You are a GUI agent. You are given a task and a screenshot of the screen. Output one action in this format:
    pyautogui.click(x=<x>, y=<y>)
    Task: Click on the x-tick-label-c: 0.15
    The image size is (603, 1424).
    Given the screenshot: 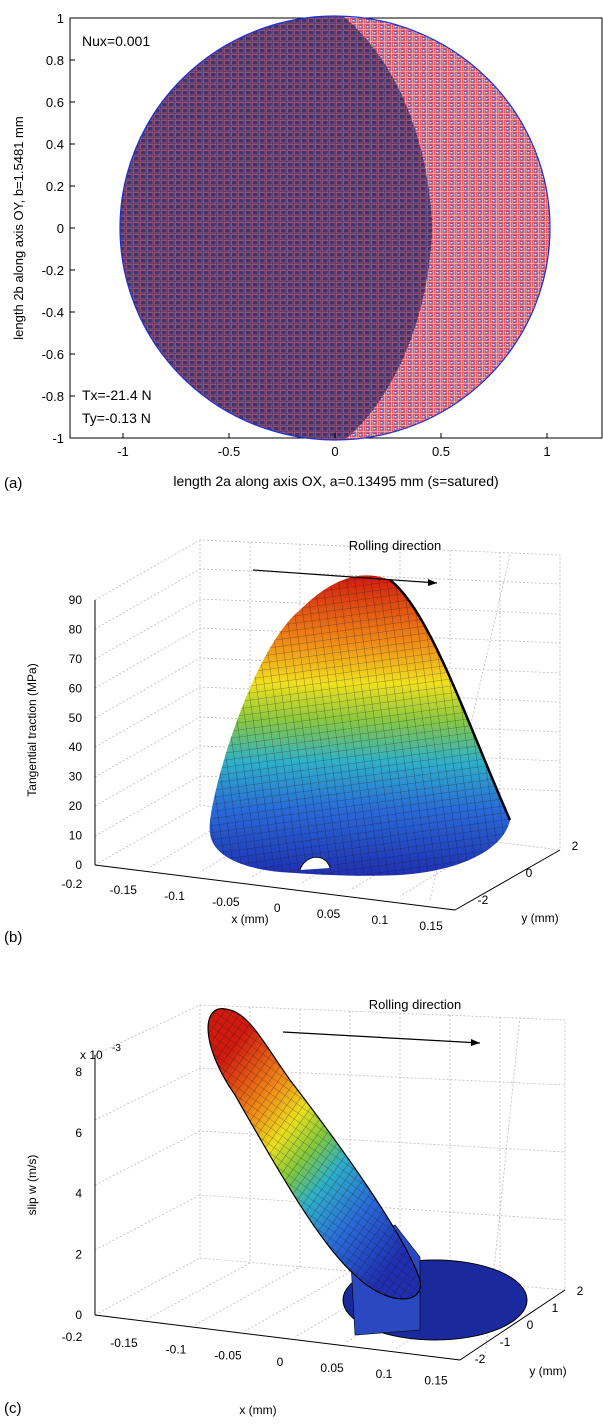 What is the action you would take?
    pyautogui.click(x=436, y=1380)
    